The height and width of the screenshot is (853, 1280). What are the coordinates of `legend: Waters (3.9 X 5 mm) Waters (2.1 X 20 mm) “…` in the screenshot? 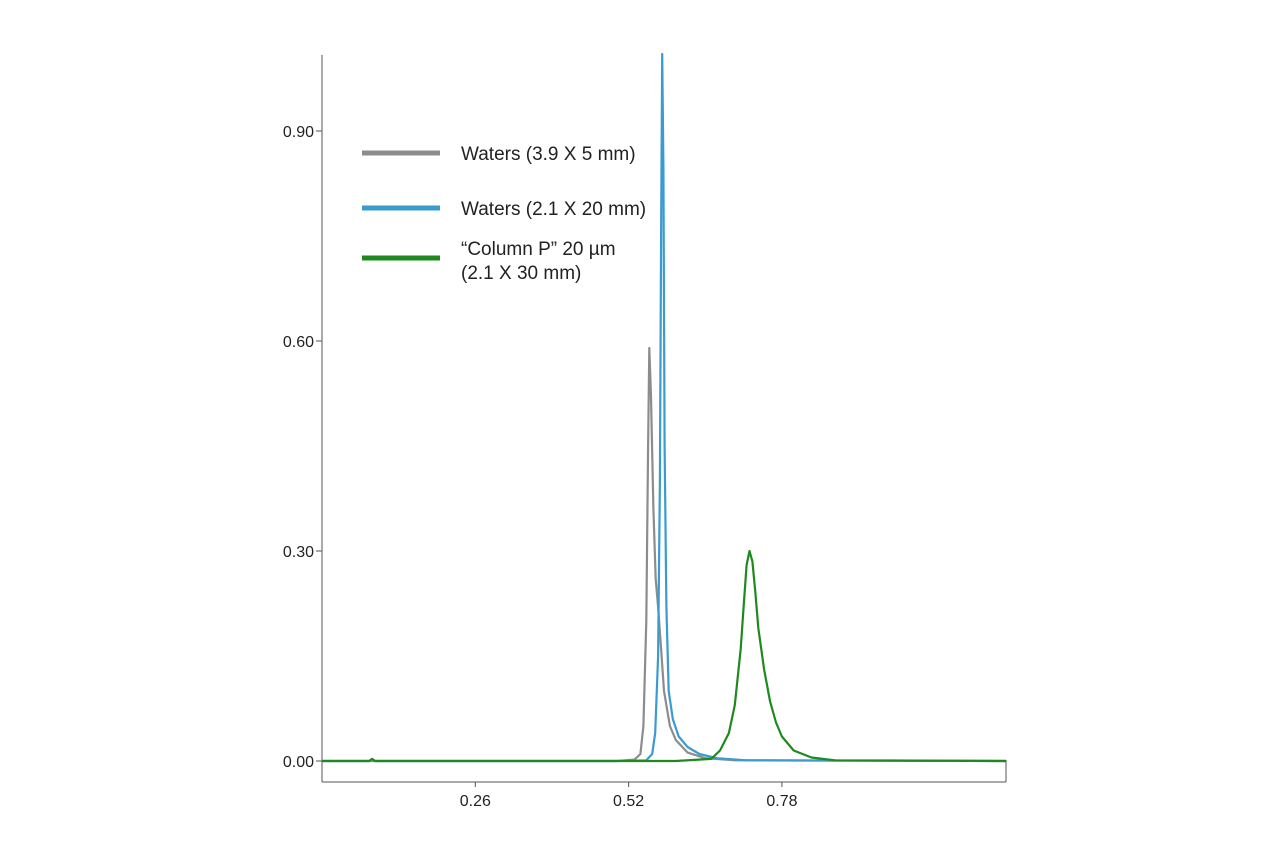 It's located at (504, 214).